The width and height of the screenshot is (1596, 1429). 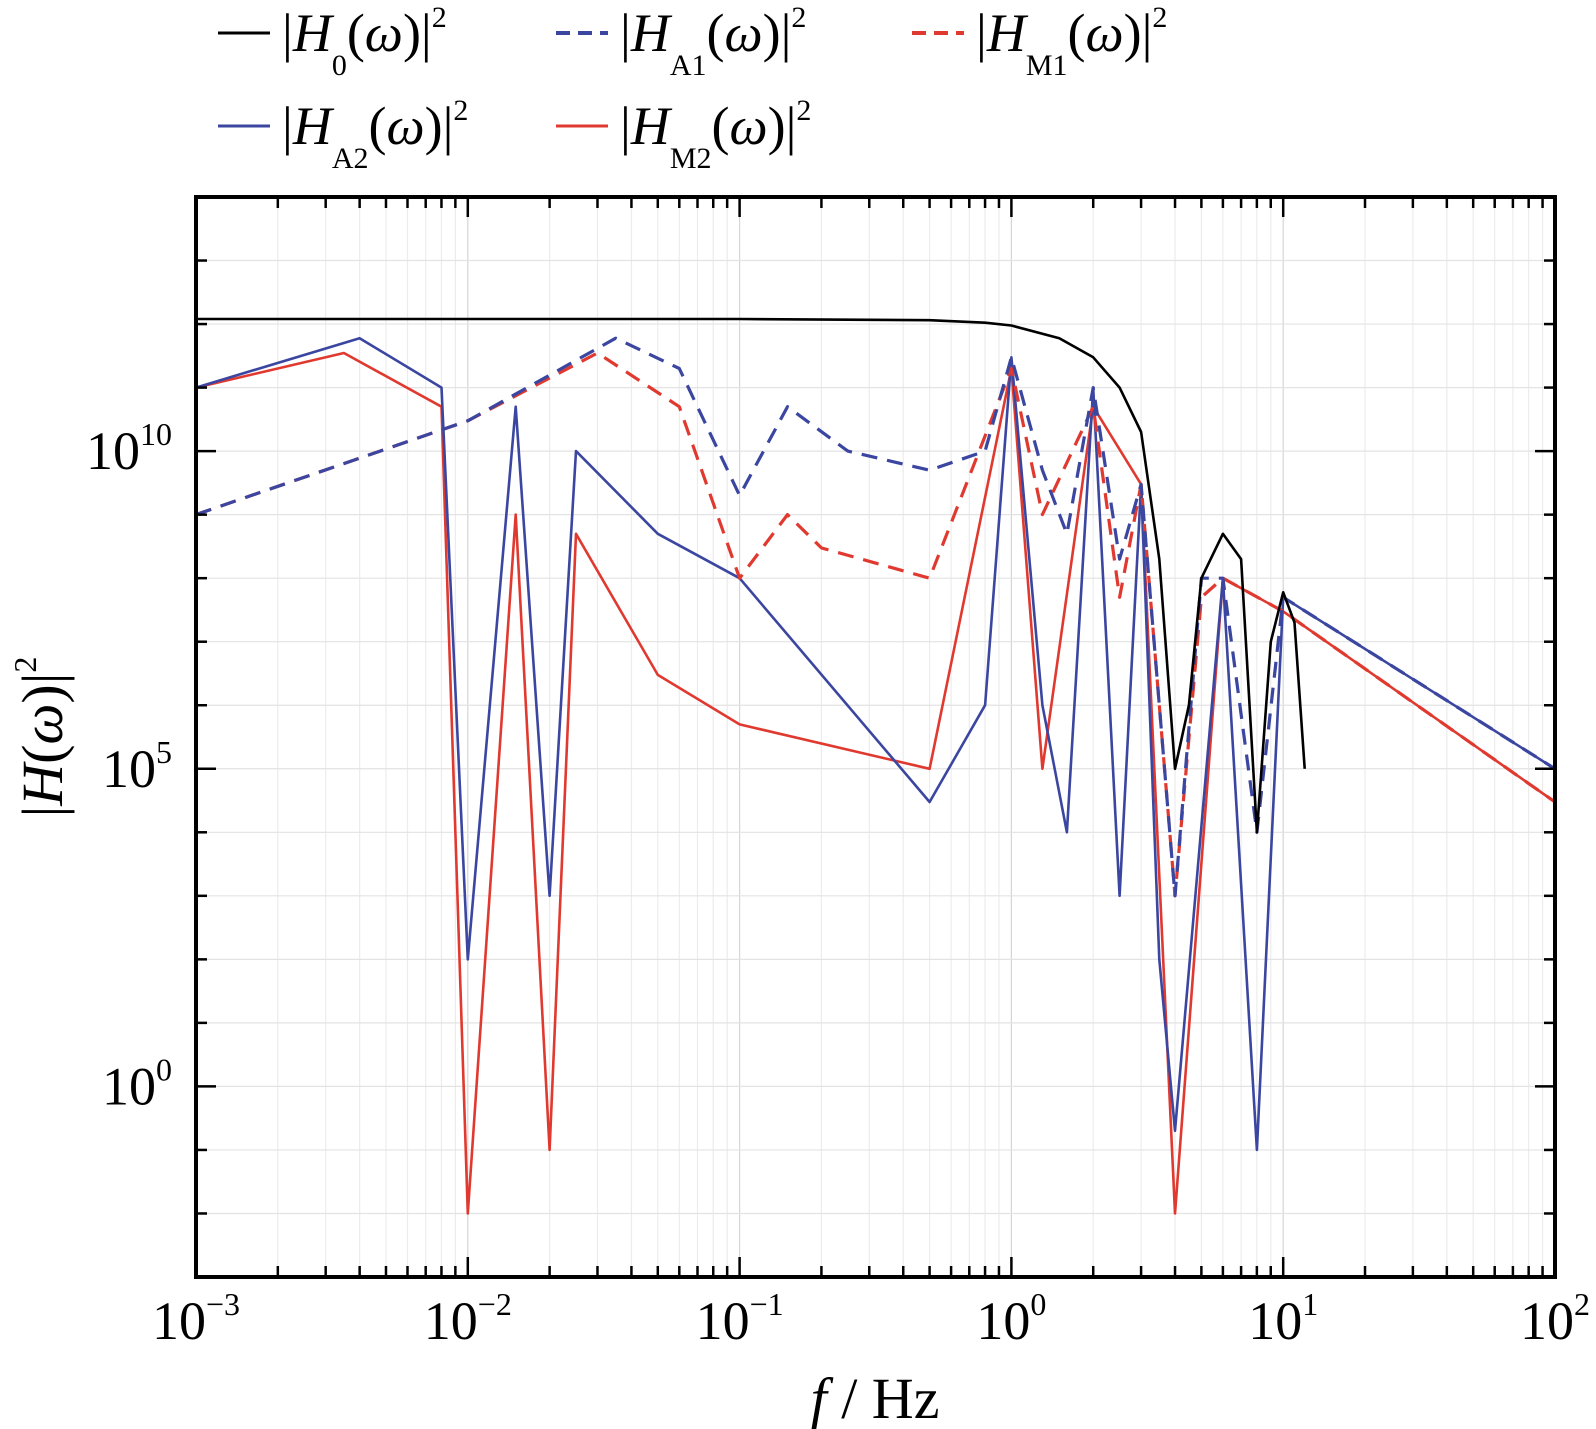 I want to click on legend-label: |HA1(ω)|2, so click(x=713, y=41).